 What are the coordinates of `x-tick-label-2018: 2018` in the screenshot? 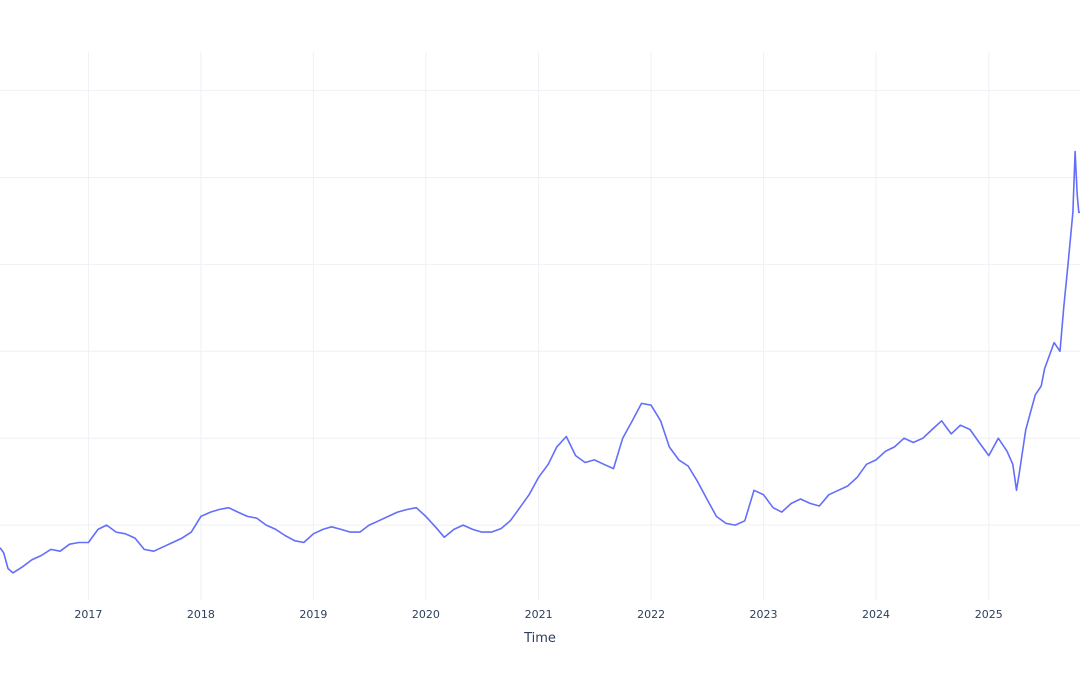 It's located at (201, 614).